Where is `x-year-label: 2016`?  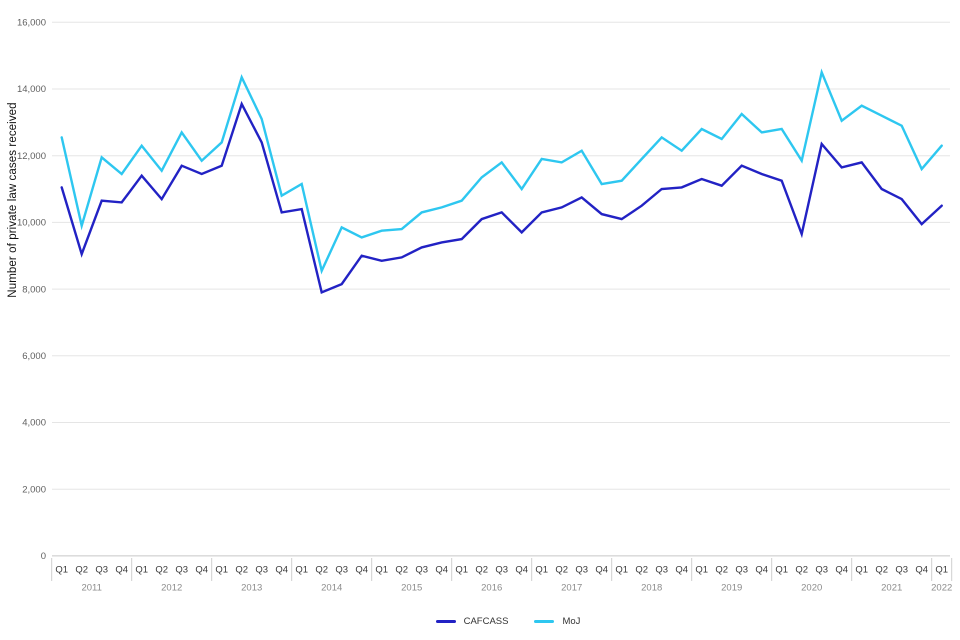 x-year-label: 2016 is located at coordinates (491, 588).